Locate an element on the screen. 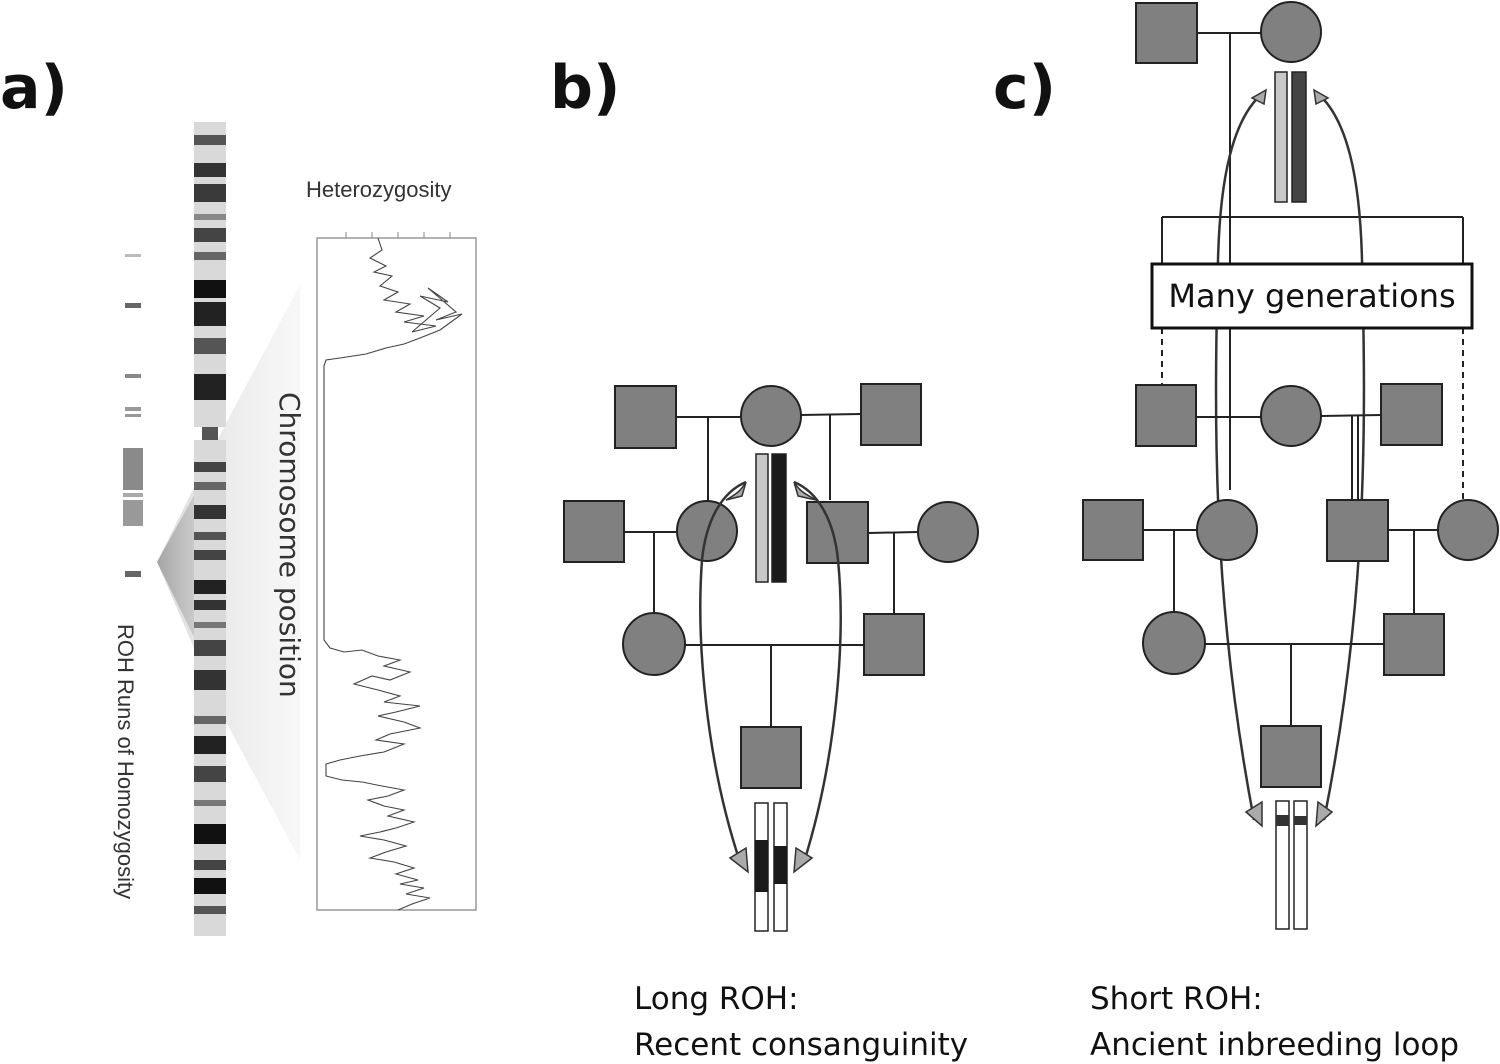 The image size is (1500, 1064). roh-marks is located at coordinates (133, 415).